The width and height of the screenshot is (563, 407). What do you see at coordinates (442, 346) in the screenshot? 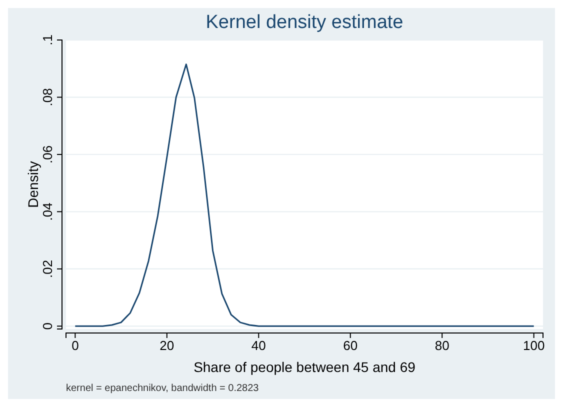
I see `x-tick-label: 80` at bounding box center [442, 346].